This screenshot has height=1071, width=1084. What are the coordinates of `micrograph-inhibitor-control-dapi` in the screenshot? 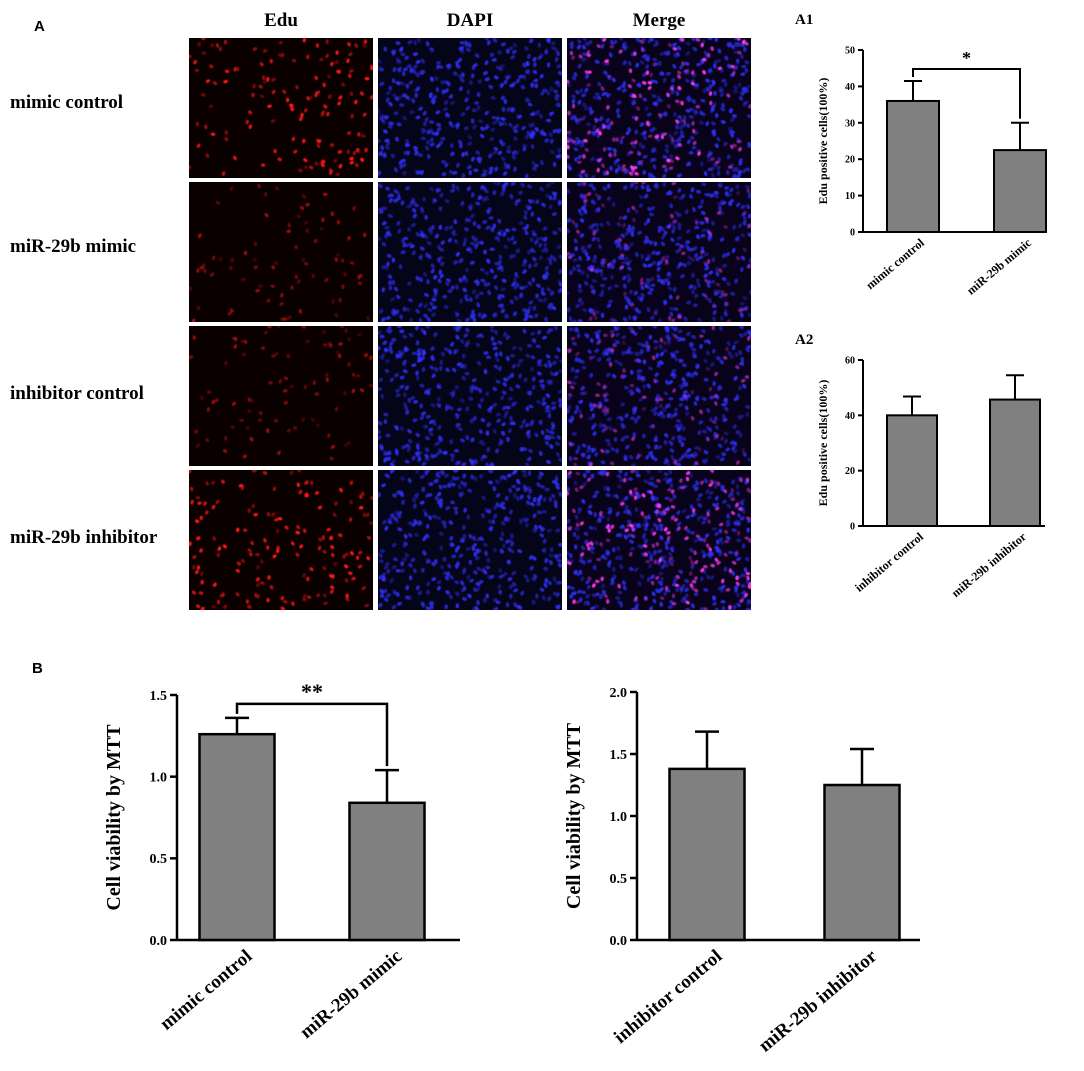 It's located at (470, 396).